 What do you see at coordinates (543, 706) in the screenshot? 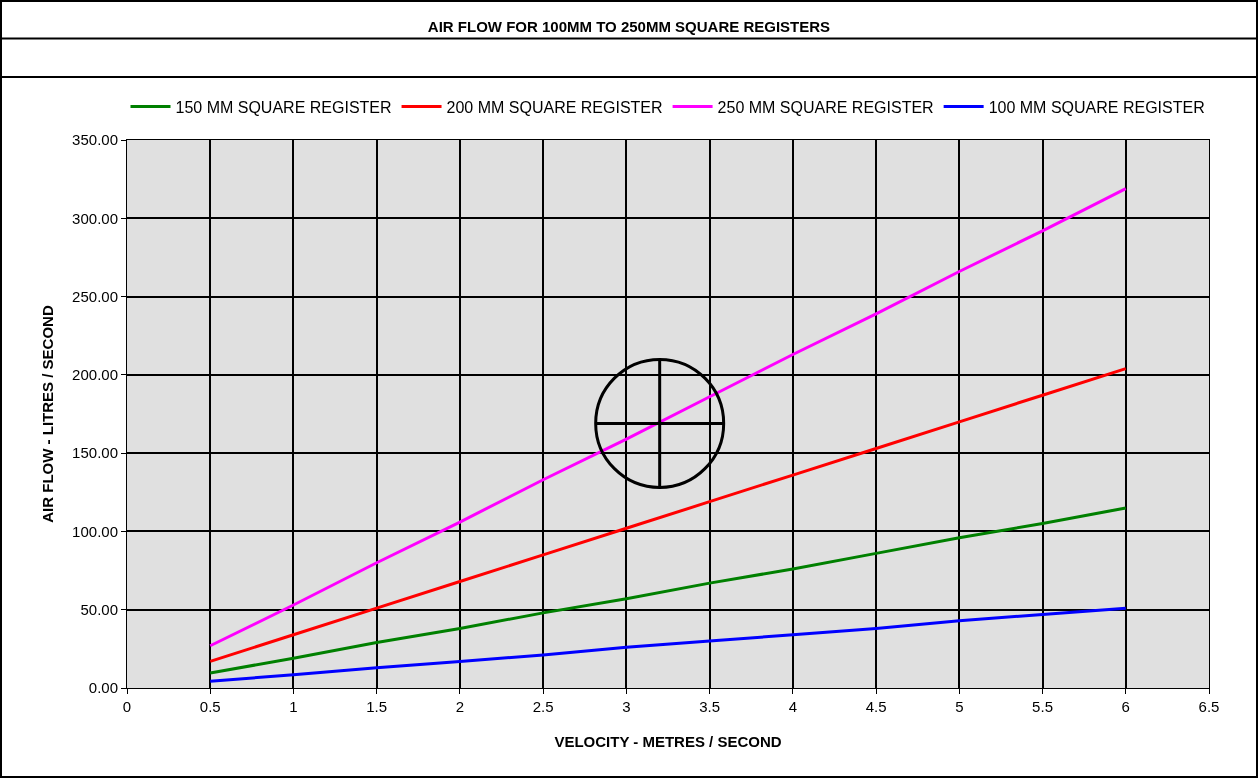
I see `x-tick-label: 2.5` at bounding box center [543, 706].